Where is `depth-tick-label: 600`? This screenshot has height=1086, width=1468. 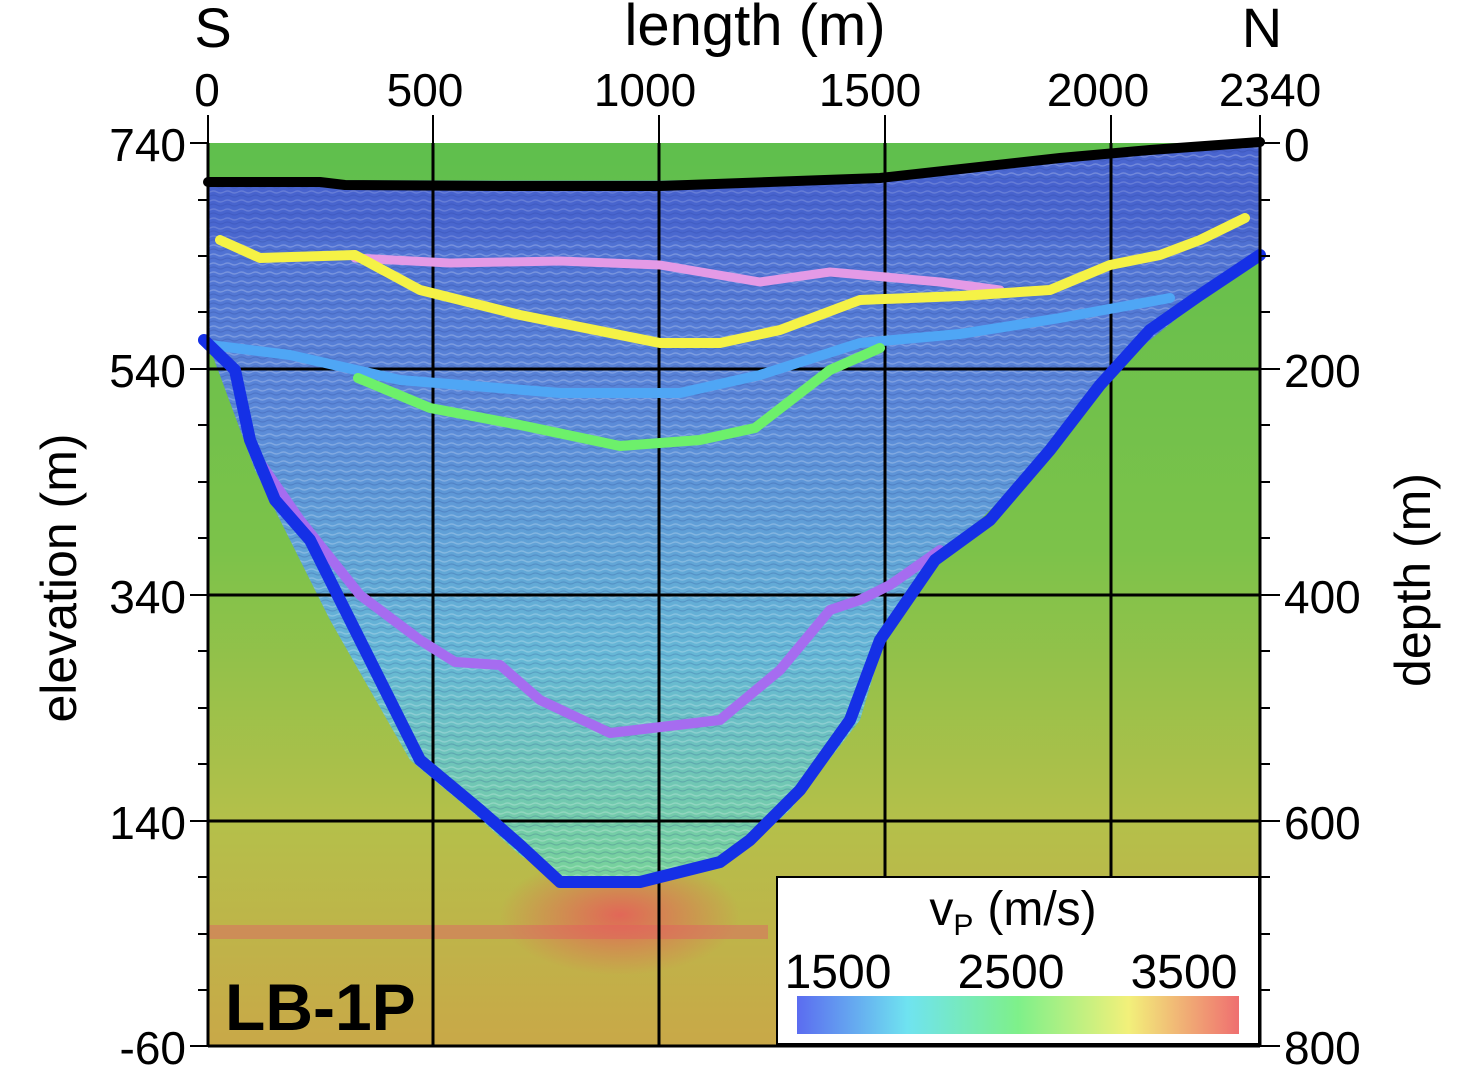
depth-tick-label: 600 is located at coordinates (1322, 823).